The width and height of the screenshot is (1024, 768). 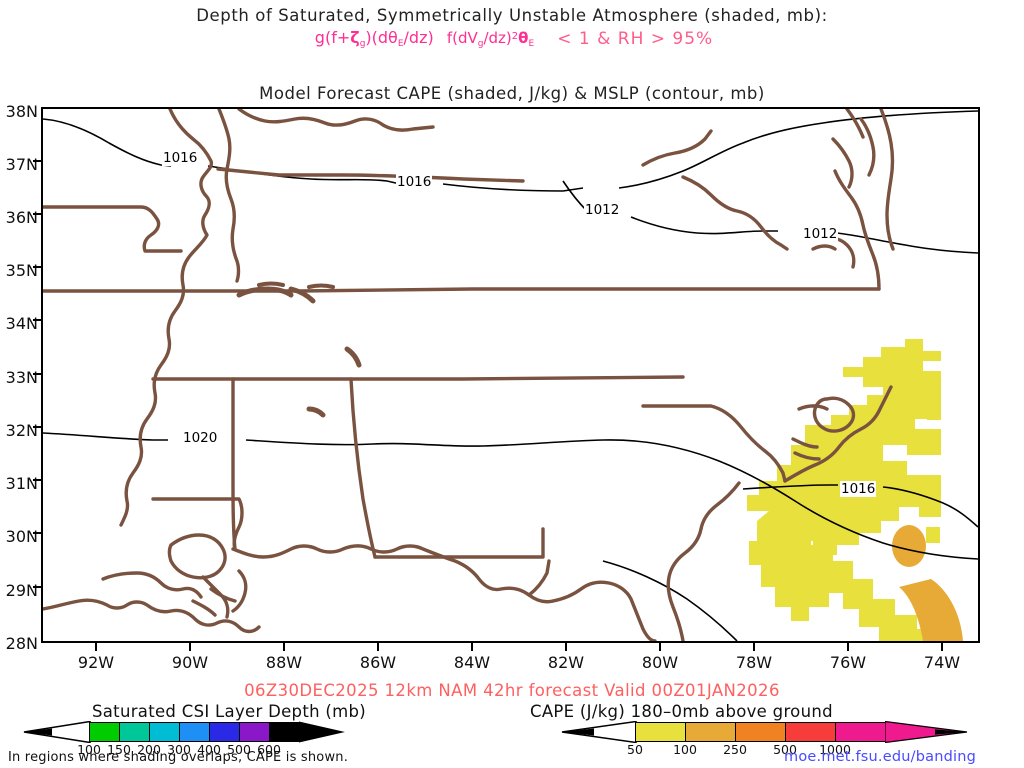 What do you see at coordinates (931, 610) in the screenshot?
I see `cape-region-100-band` at bounding box center [931, 610].